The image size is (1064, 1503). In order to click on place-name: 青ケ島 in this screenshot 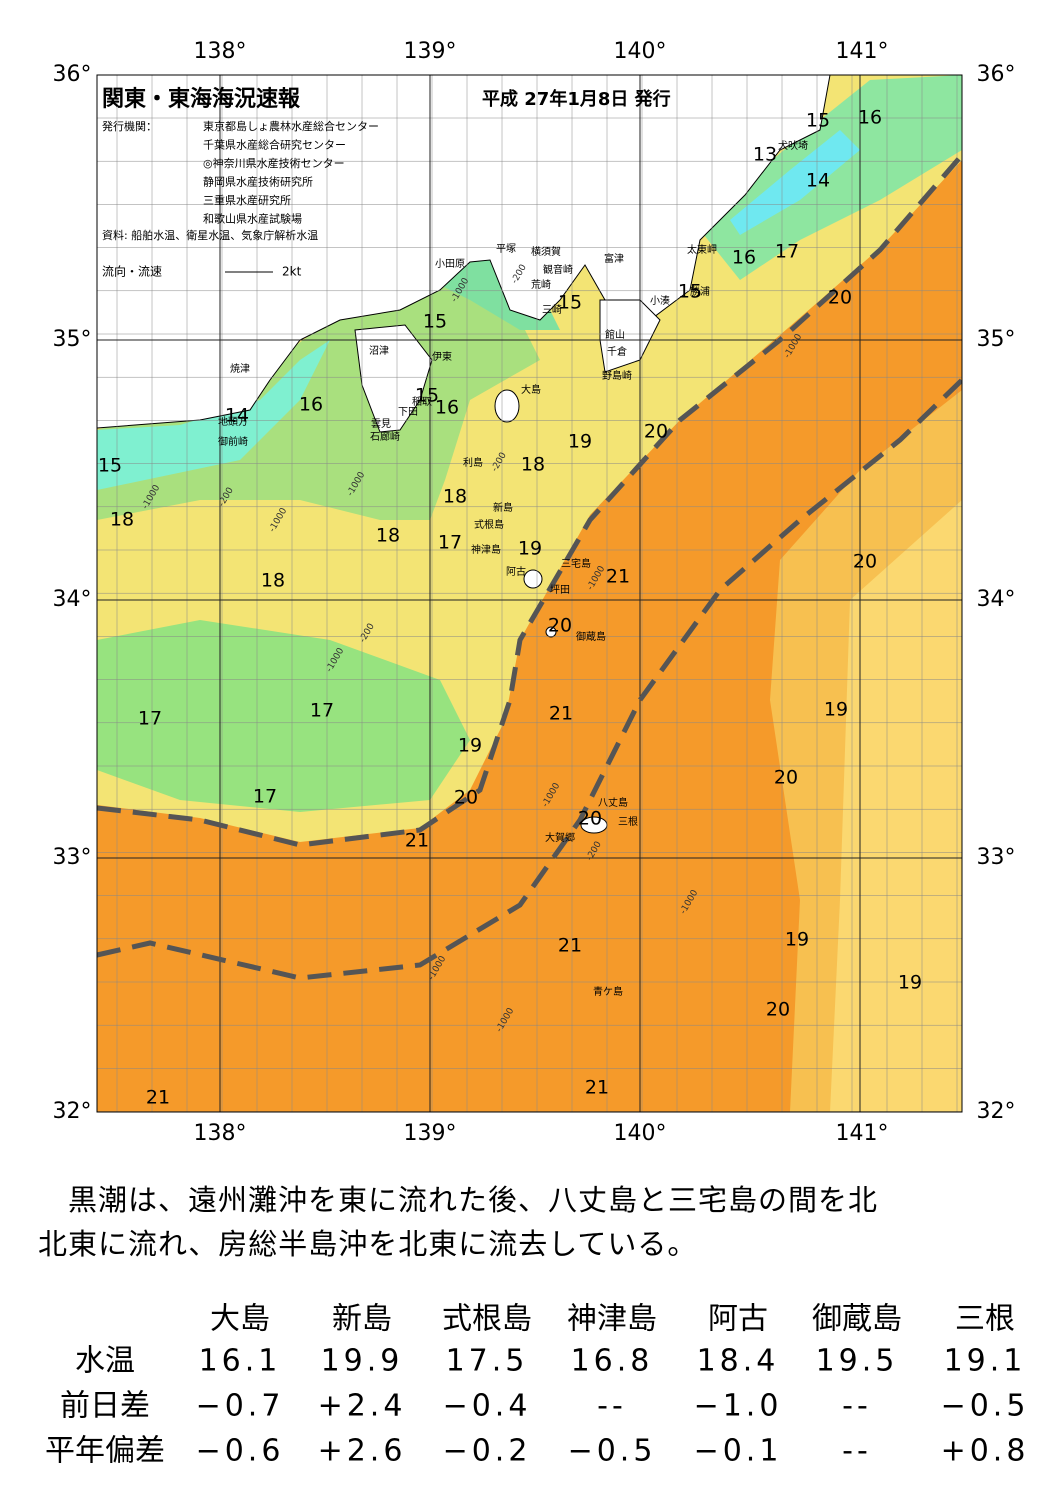, I will do `click(608, 991)`.